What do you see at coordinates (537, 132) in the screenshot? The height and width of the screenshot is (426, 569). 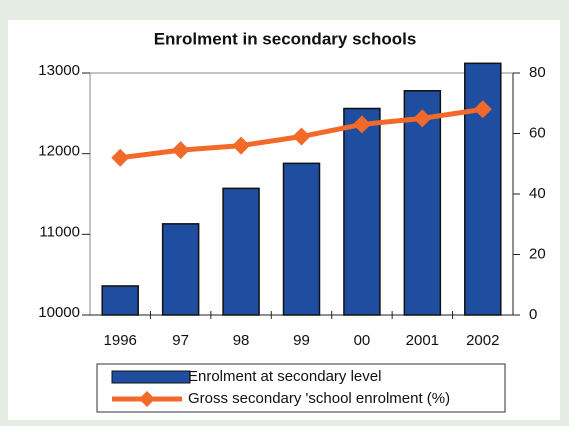 I see `y2-tick-label: 60` at bounding box center [537, 132].